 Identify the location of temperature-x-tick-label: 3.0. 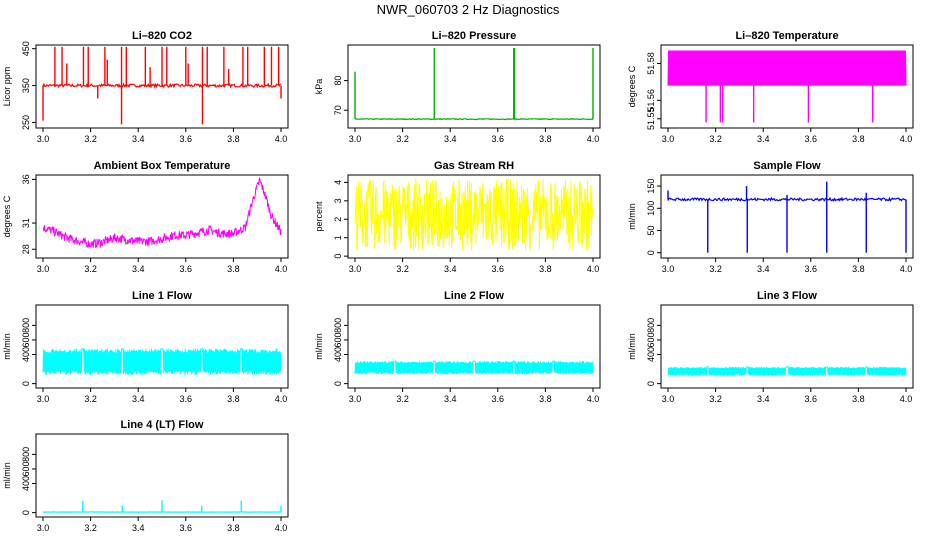
(668, 139).